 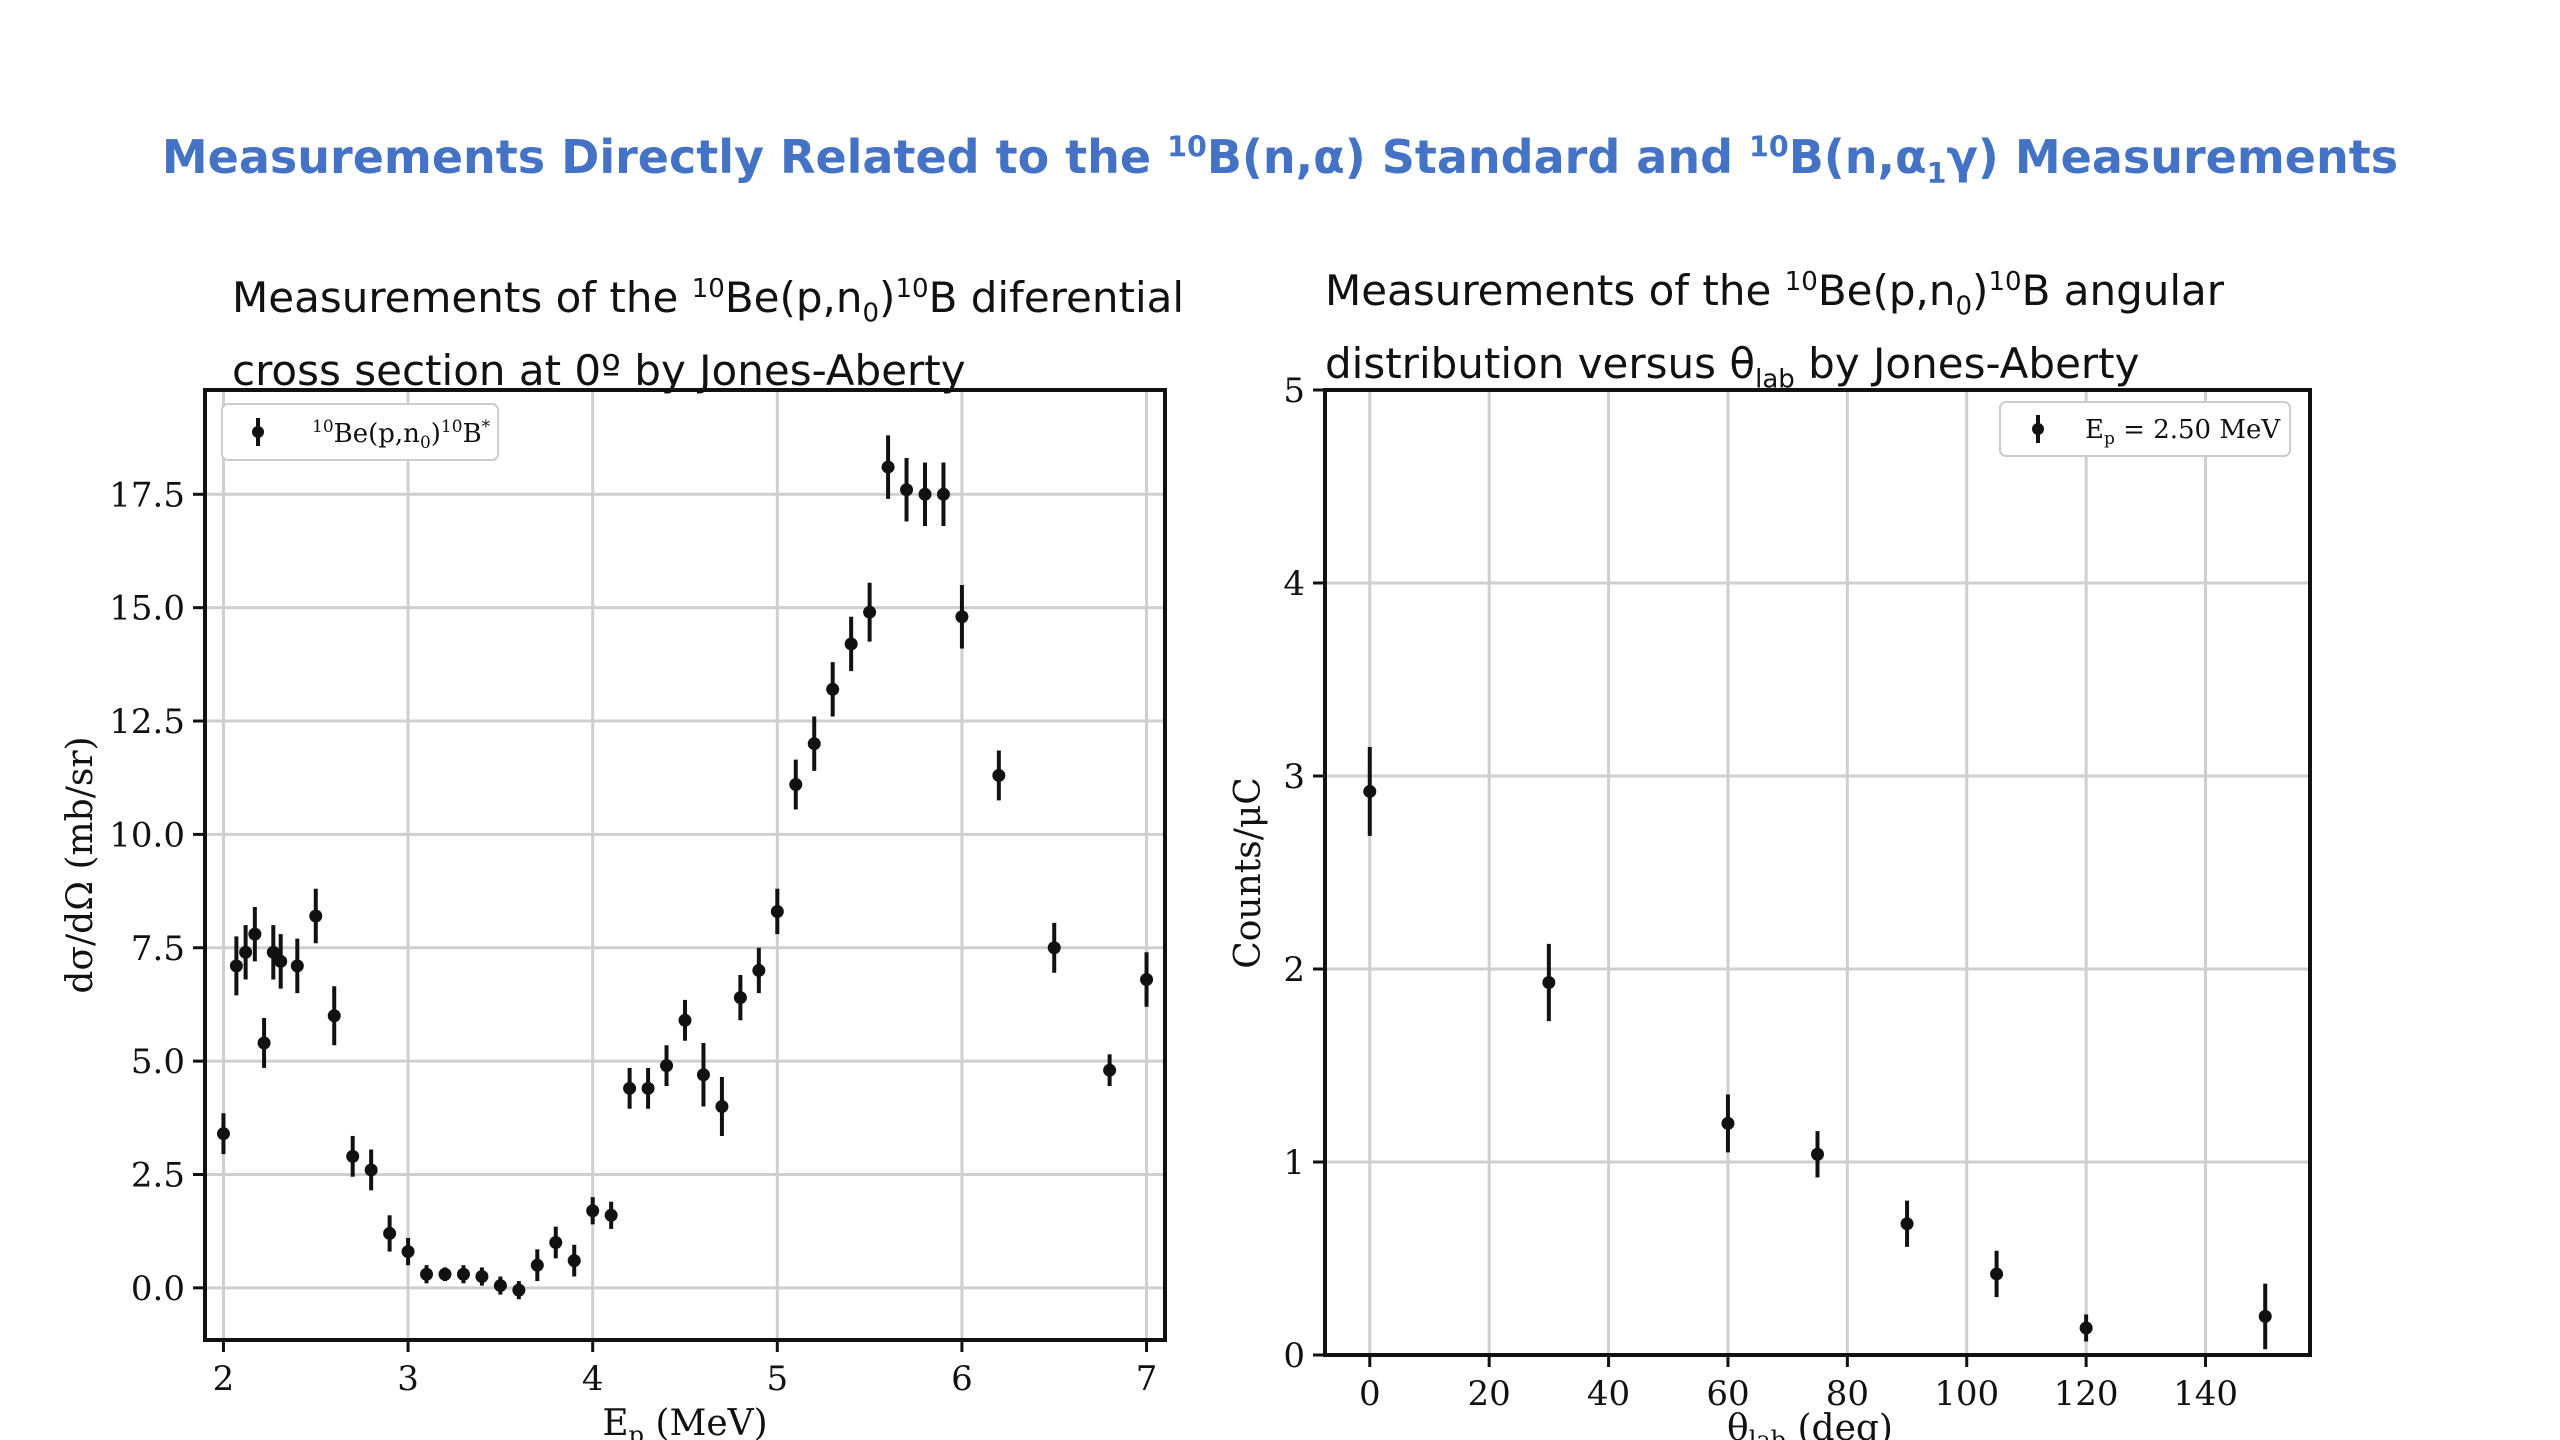 I want to click on right-chart-y-tick-label: 3, so click(x=1294, y=777).